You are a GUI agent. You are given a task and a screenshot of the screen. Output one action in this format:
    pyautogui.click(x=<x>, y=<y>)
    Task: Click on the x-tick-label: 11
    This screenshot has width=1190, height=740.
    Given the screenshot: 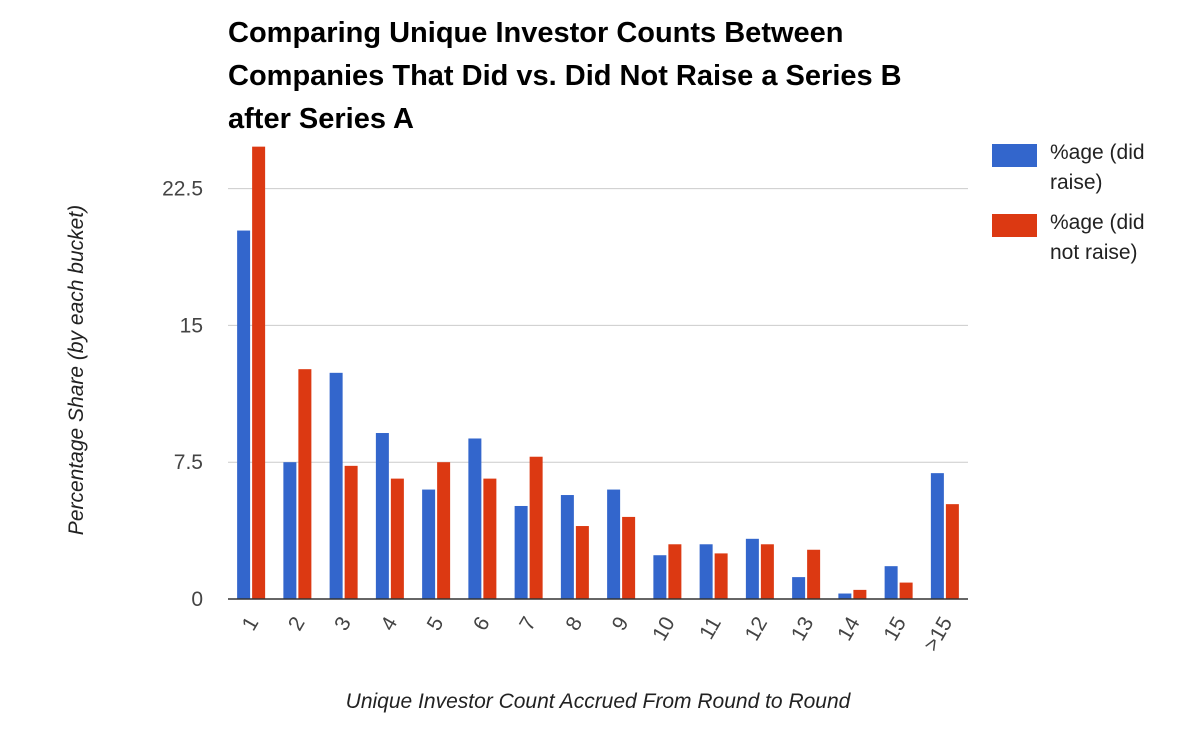 What is the action you would take?
    pyautogui.click(x=710, y=628)
    